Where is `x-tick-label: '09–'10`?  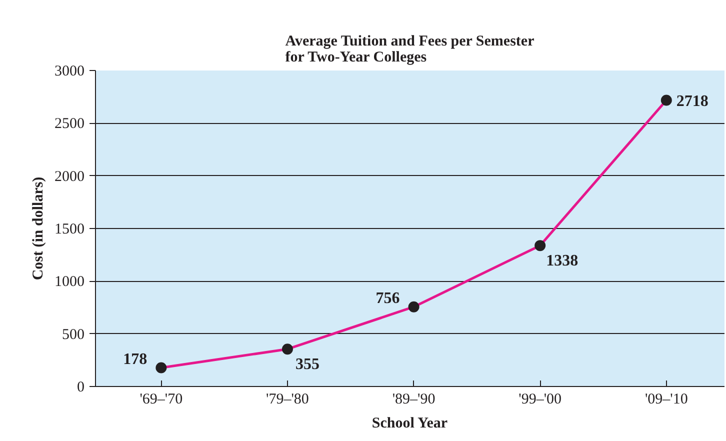
x-tick-label: '09–'10 is located at coordinates (666, 400).